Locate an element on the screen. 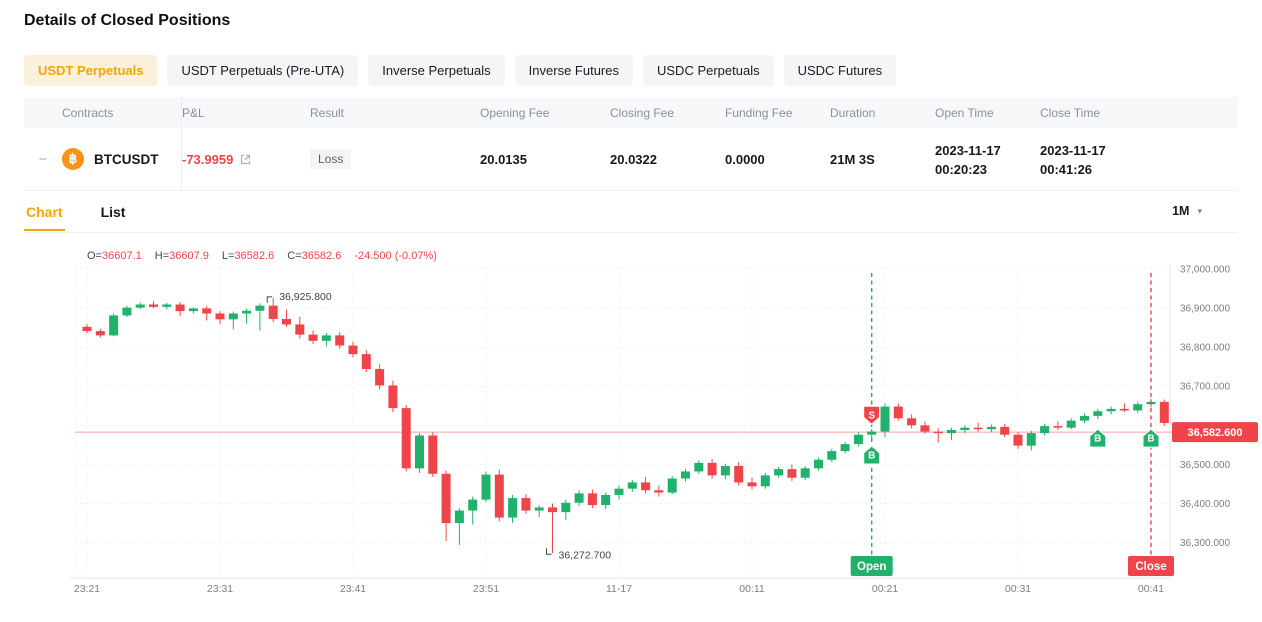 The width and height of the screenshot is (1262, 622). open-position-marker: Open is located at coordinates (871, 424).